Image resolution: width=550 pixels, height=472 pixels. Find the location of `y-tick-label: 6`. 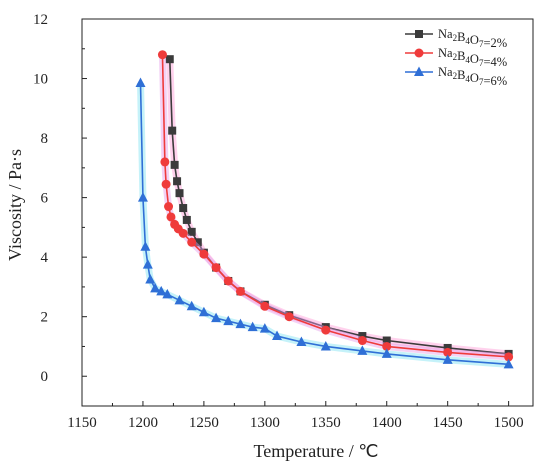

y-tick-label: 6 is located at coordinates (45, 199).